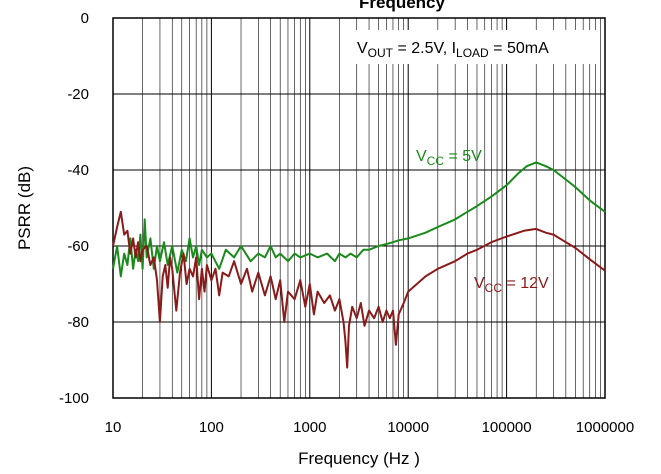  I want to click on y-tick-label: -20, so click(78, 94).